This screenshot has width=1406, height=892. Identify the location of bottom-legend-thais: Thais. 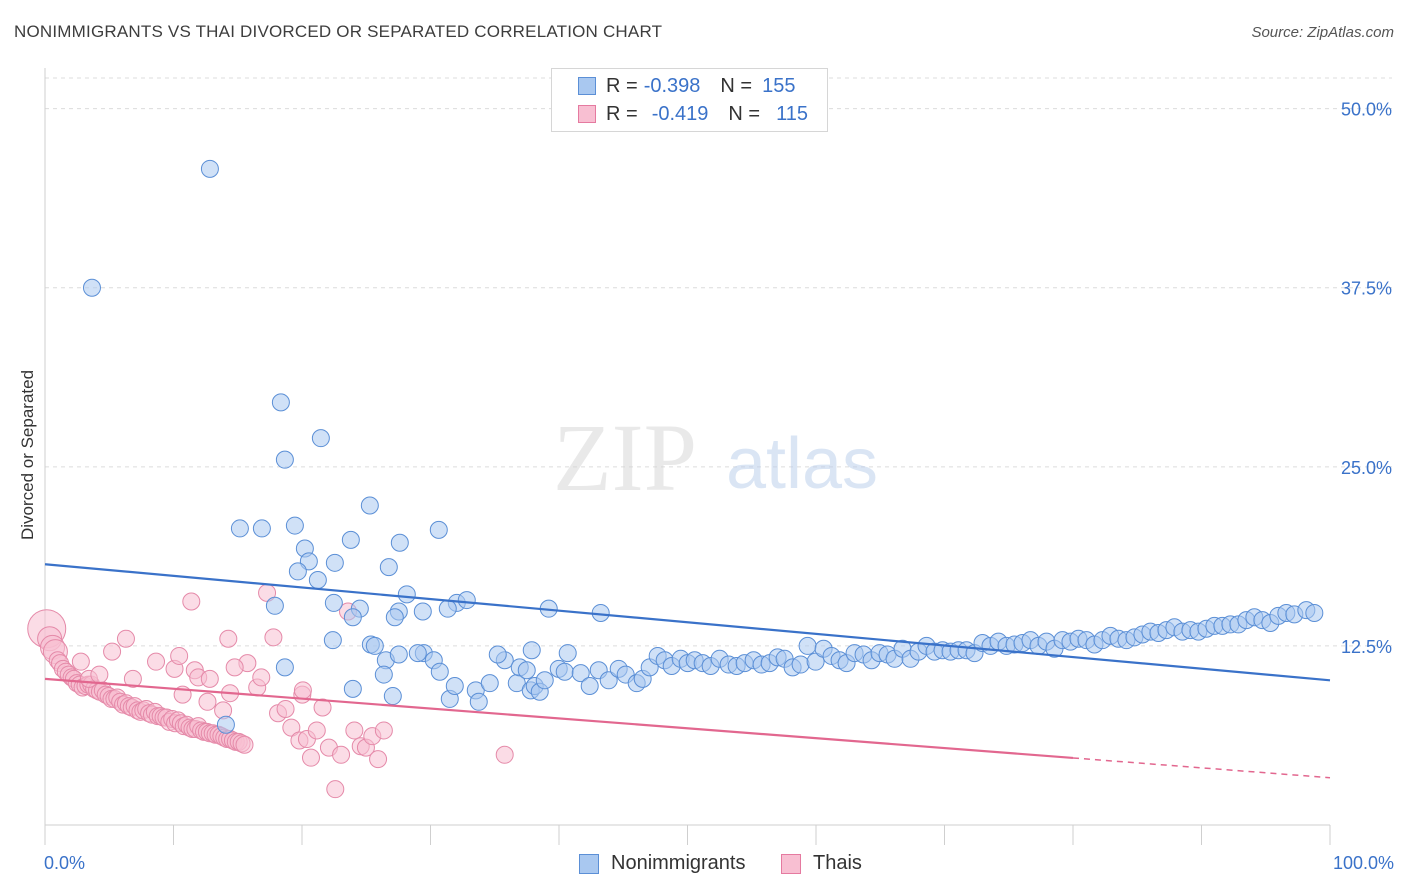
(821, 863).